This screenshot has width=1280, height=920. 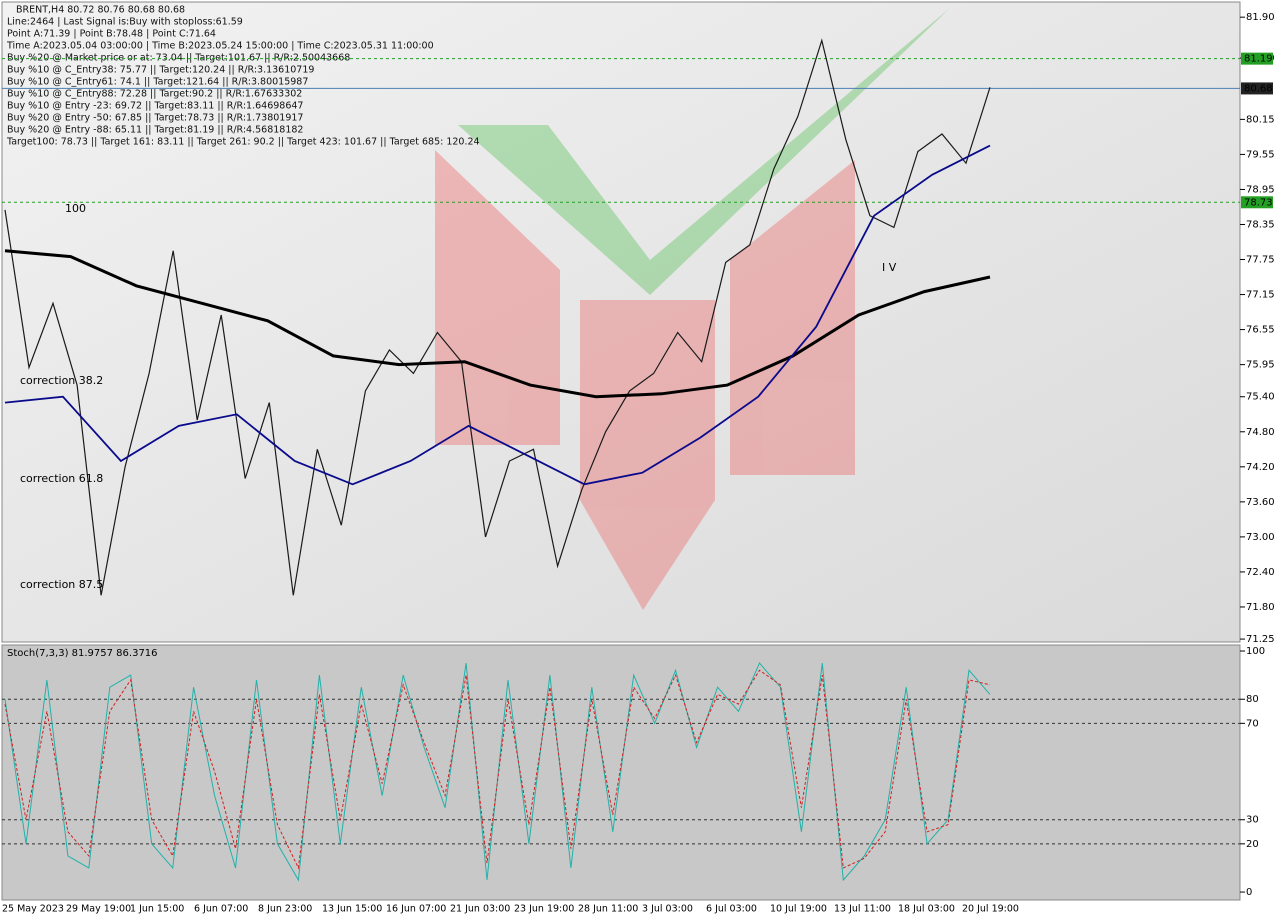 What do you see at coordinates (1260, 537) in the screenshot?
I see `y-tick-label: 73.00` at bounding box center [1260, 537].